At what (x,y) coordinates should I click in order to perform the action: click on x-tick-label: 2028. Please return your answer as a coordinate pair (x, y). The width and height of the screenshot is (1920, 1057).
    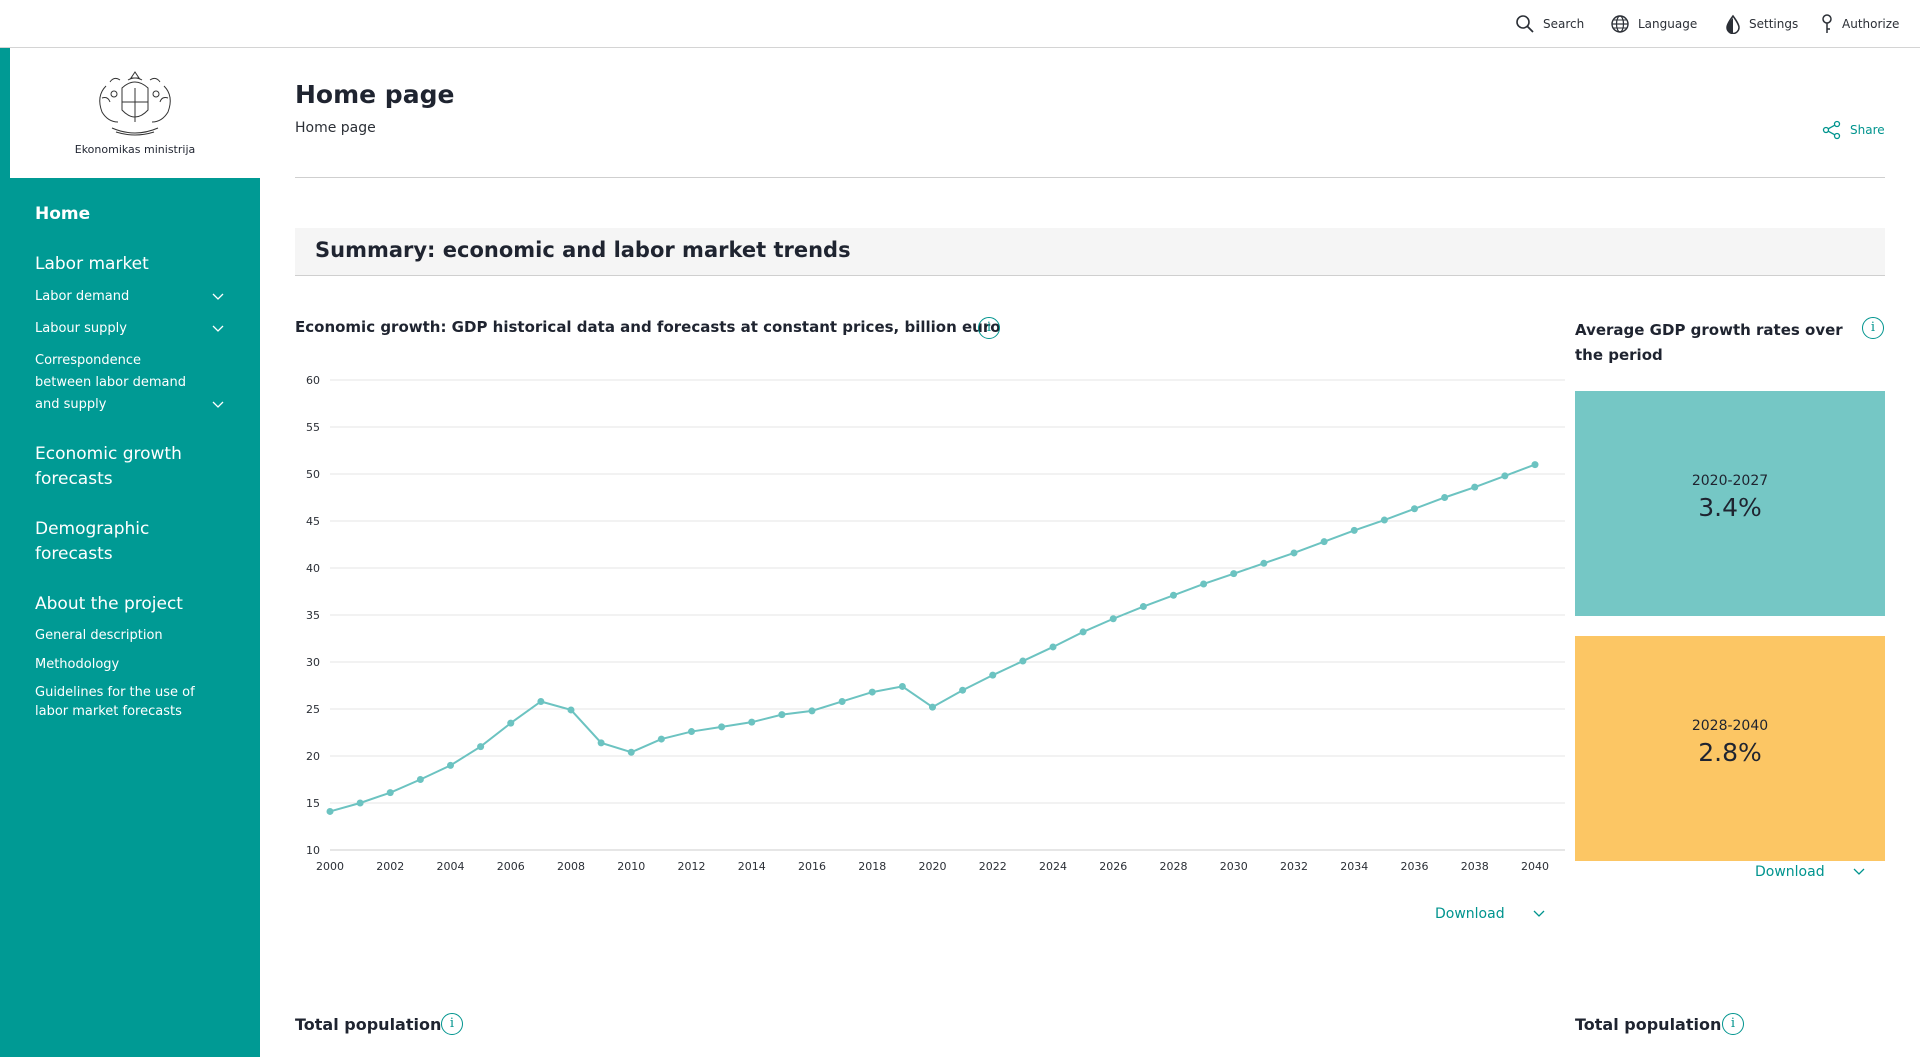
    Looking at the image, I should click on (1174, 866).